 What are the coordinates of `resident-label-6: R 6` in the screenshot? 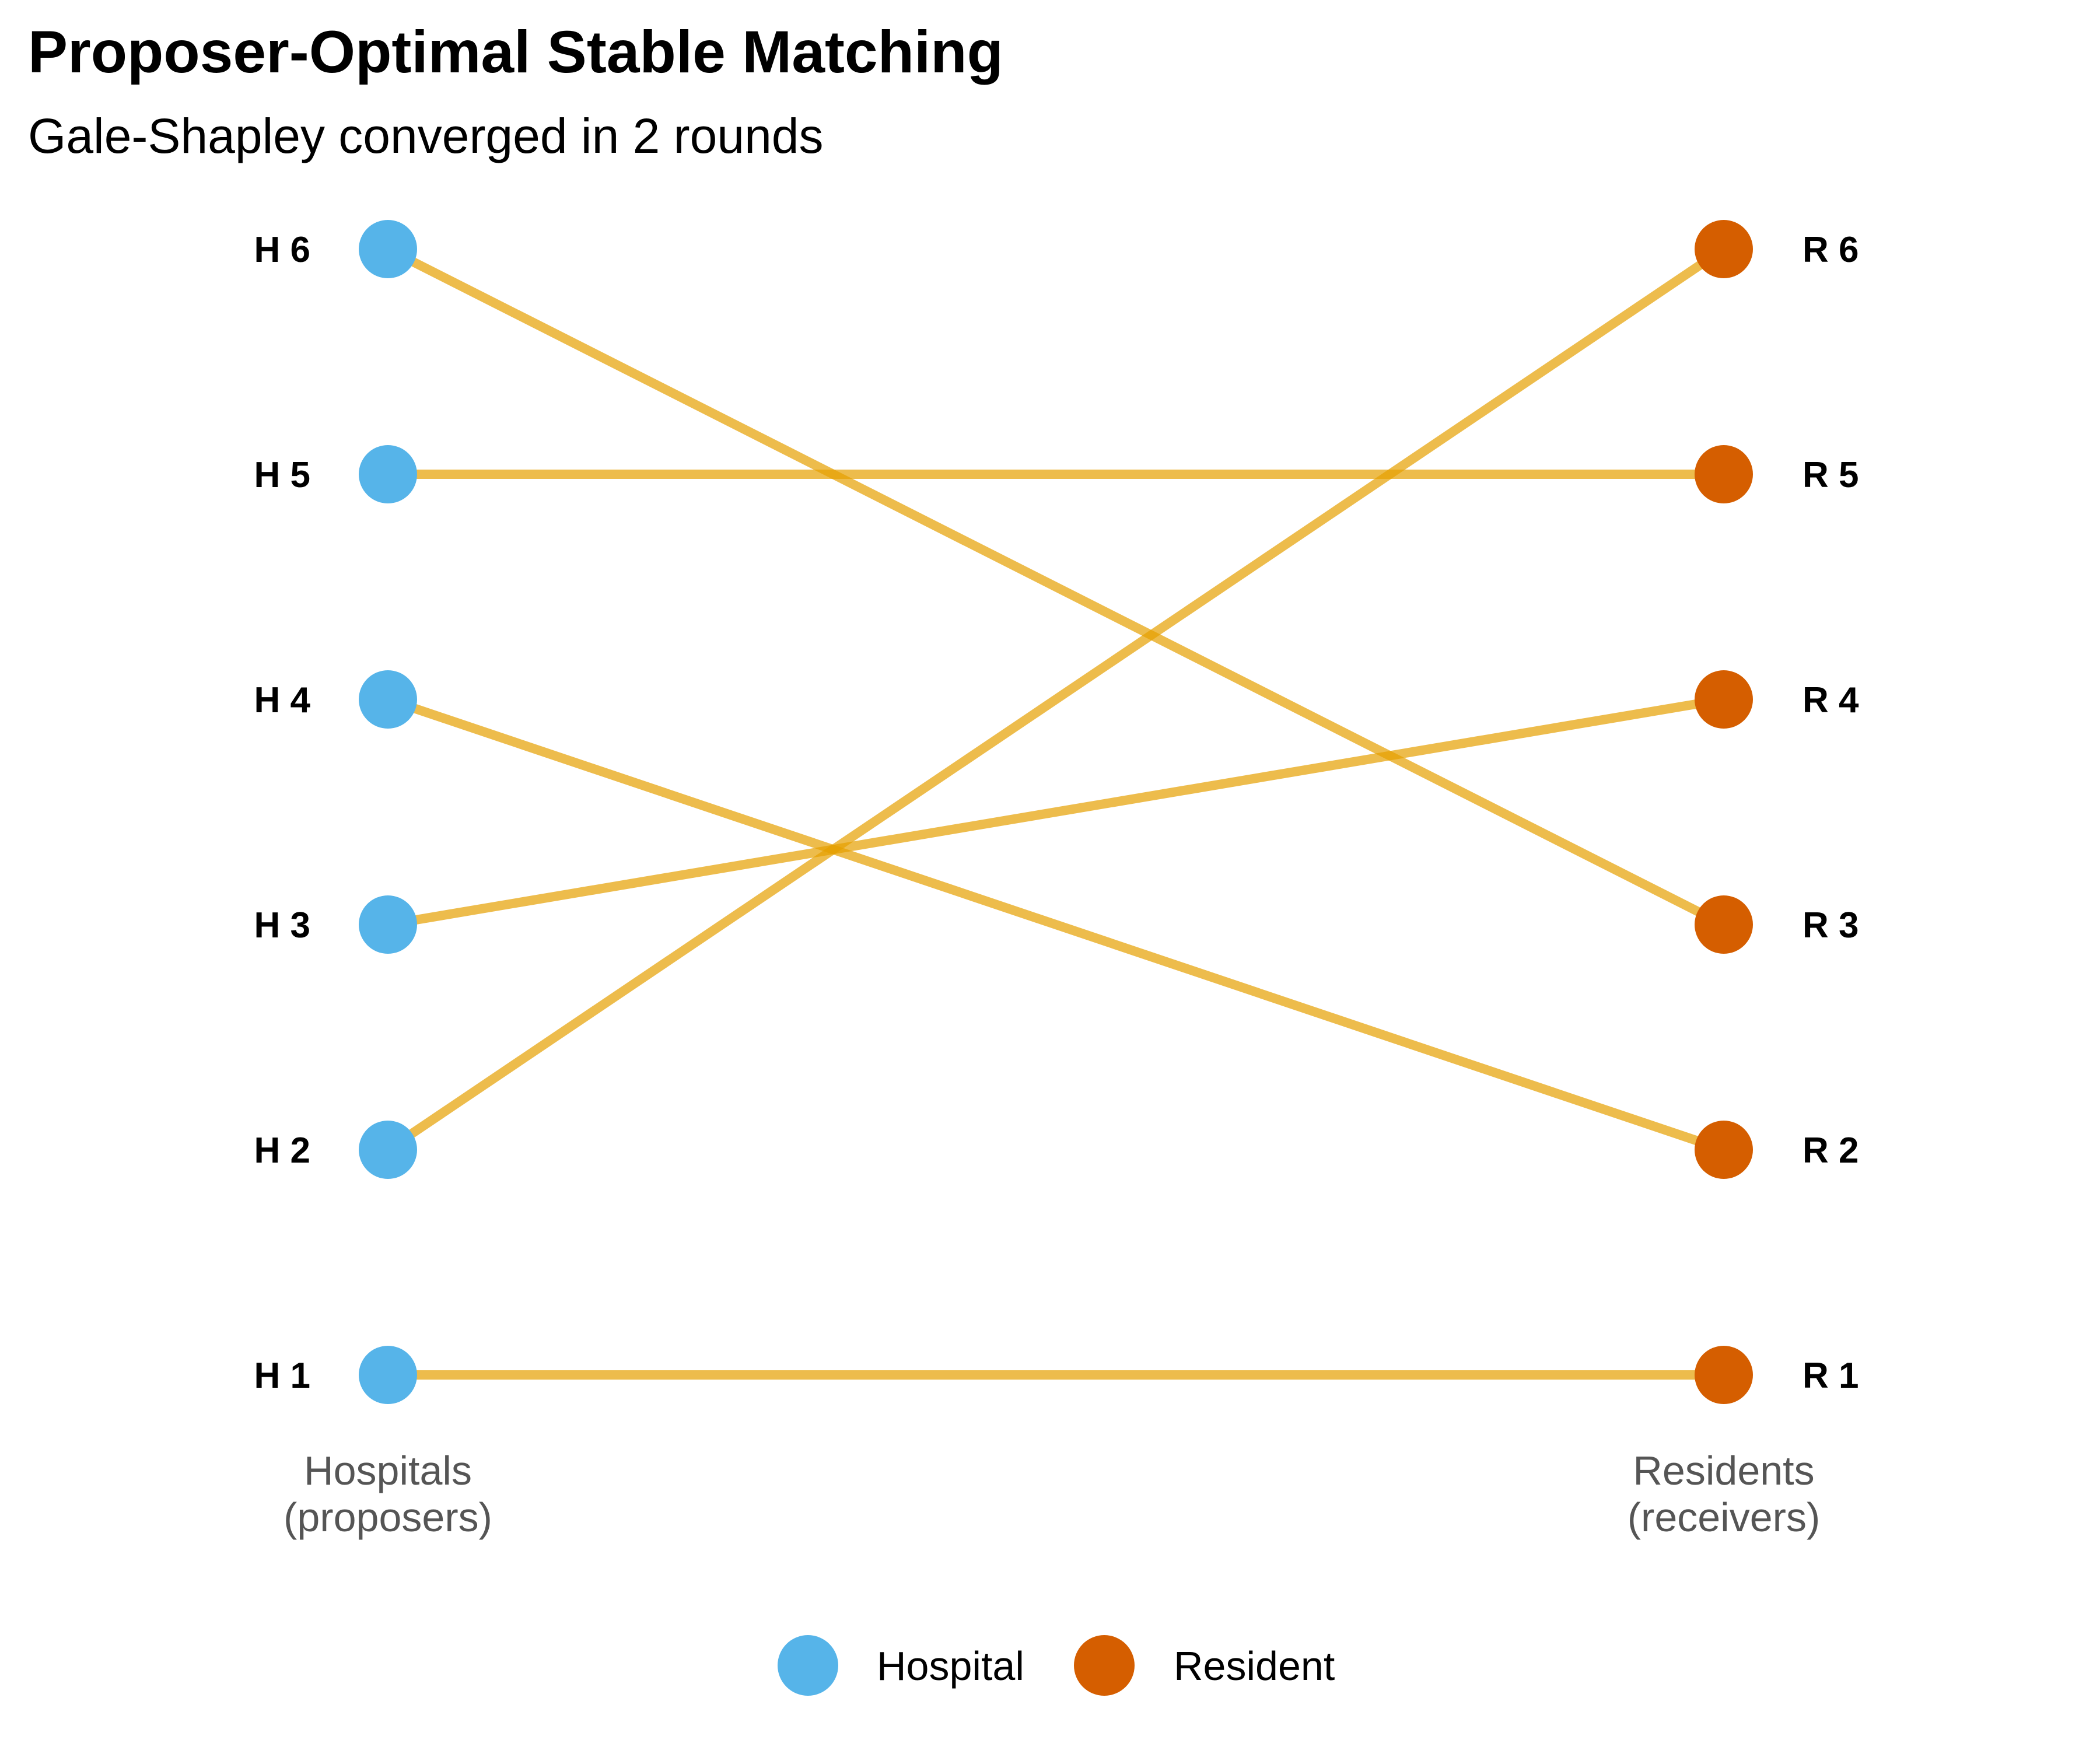 It's located at (1831, 250).